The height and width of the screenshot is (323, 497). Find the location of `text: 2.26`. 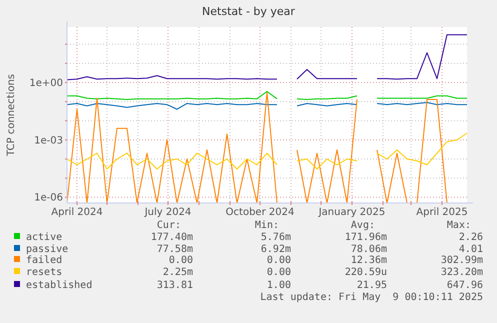

text: 2.26 is located at coordinates (470, 237).